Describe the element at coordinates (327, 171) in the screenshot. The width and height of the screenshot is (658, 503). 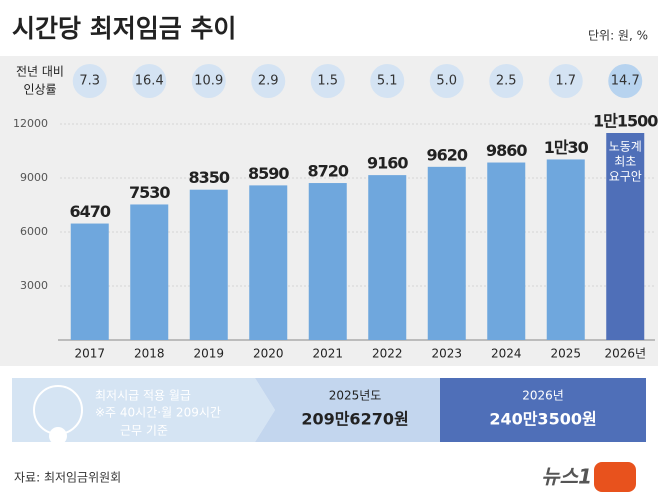
I see `value-label: 8720` at that location.